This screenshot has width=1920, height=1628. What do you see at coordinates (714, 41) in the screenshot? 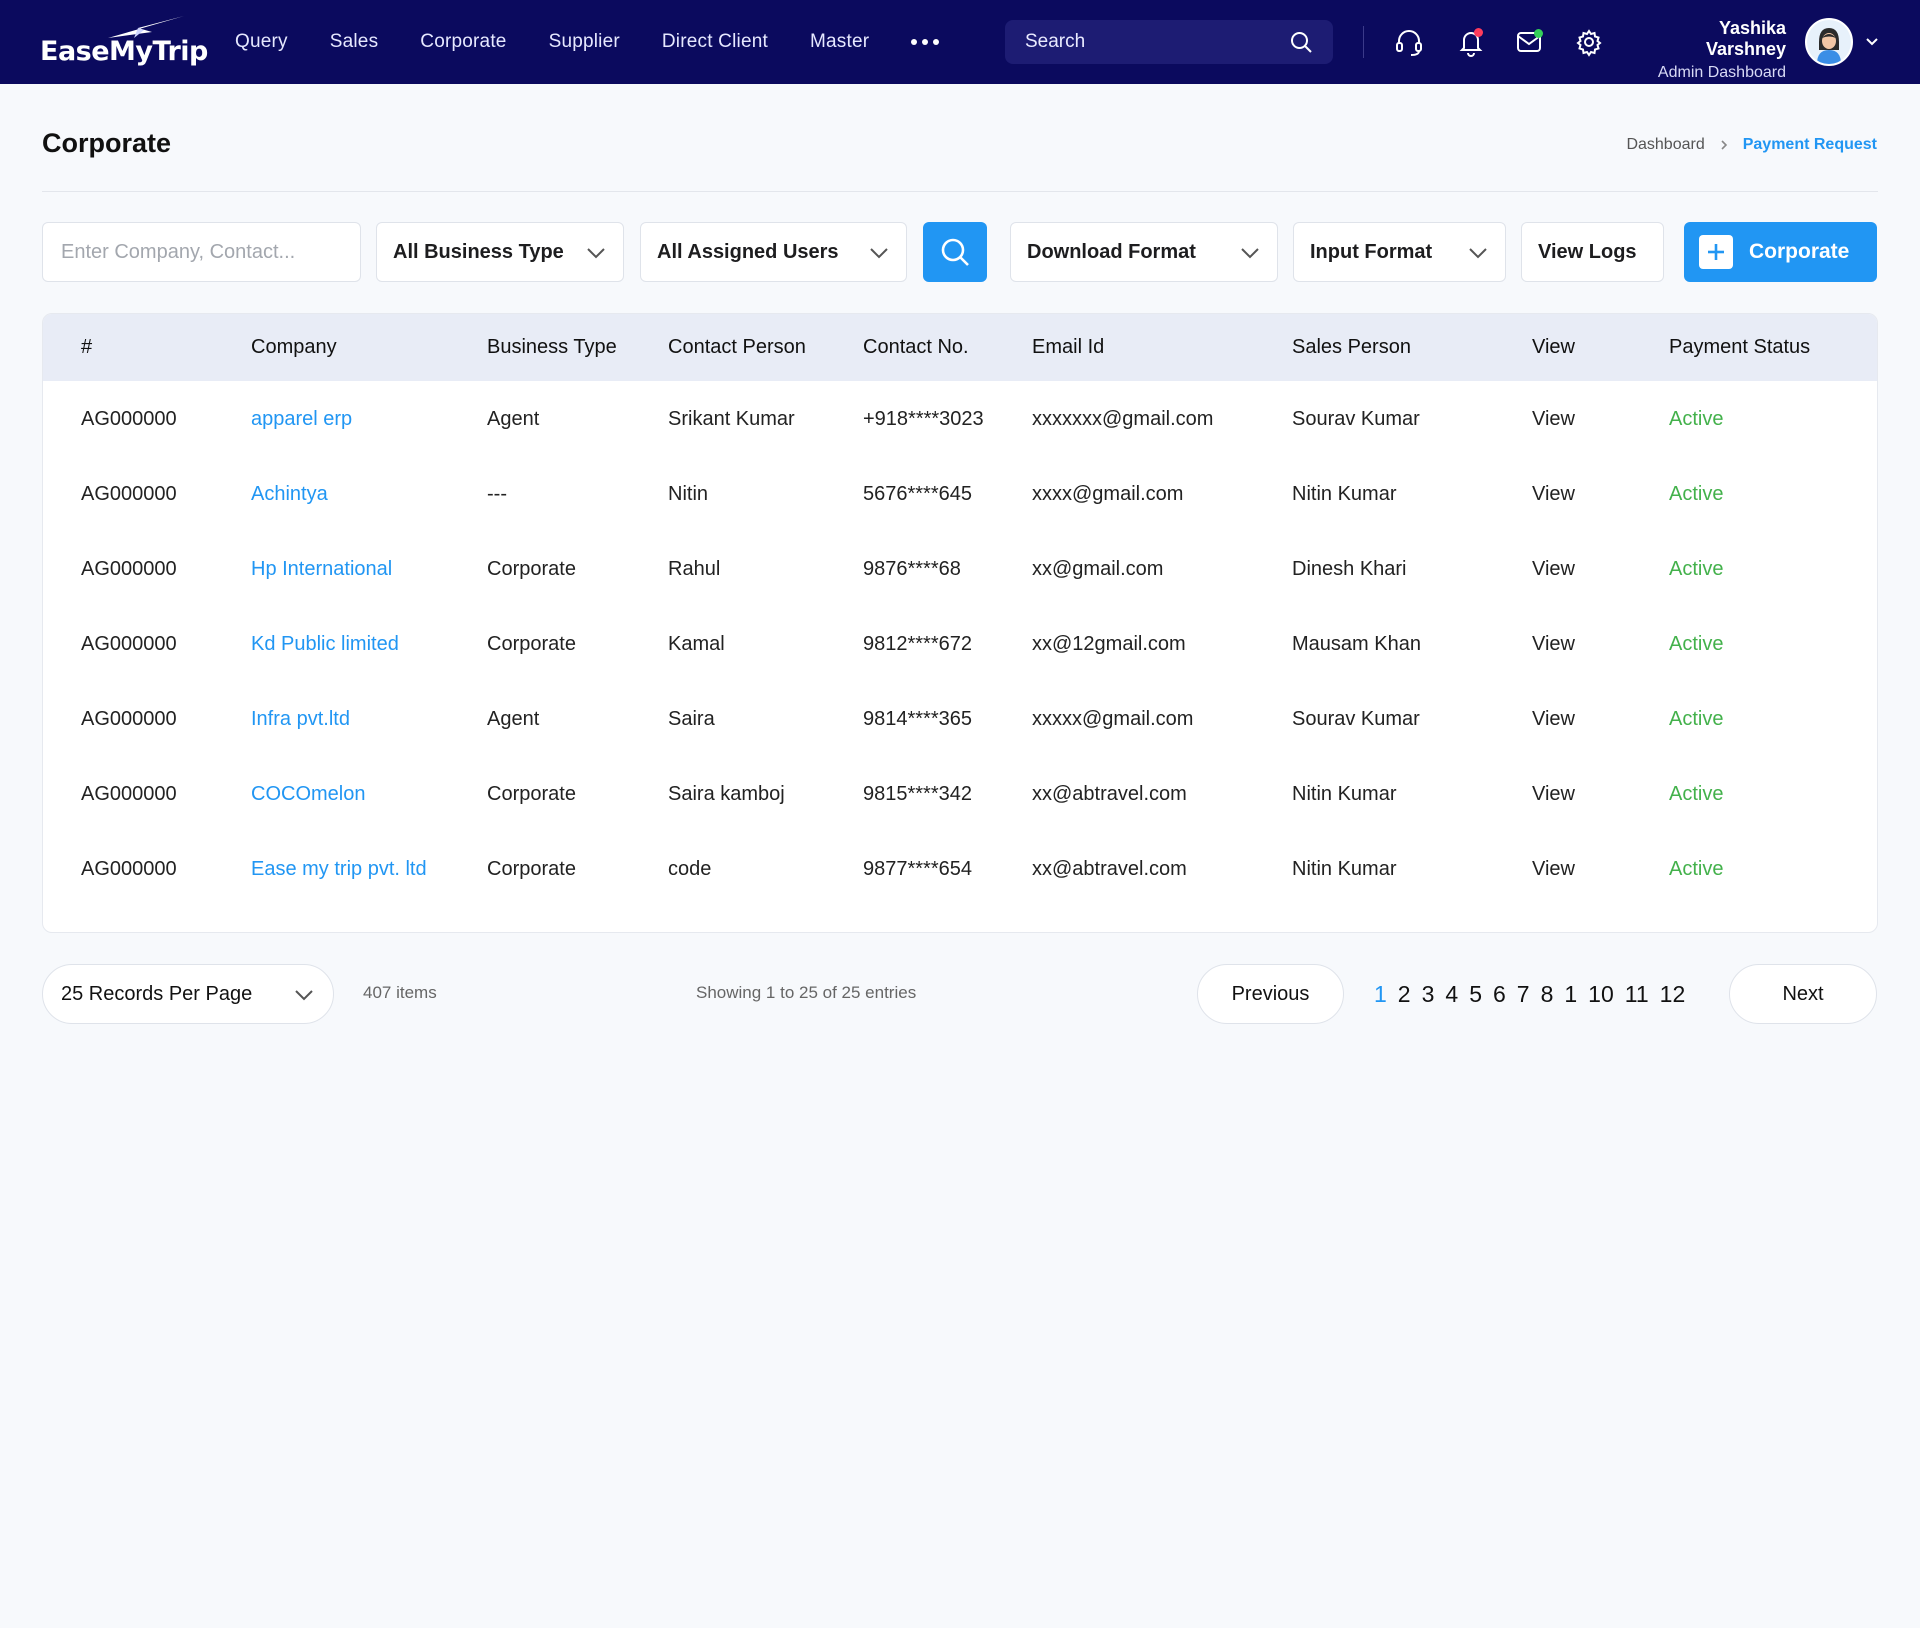
I see `nav-item-direct-client: Direct Client` at bounding box center [714, 41].